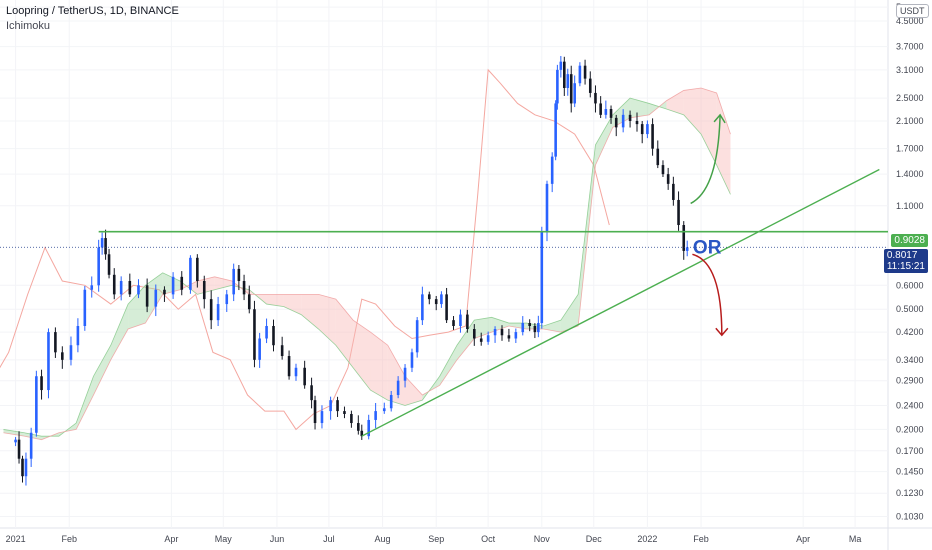  Describe the element at coordinates (722, 332) in the screenshot. I see `bearish-arrowhead` at that location.